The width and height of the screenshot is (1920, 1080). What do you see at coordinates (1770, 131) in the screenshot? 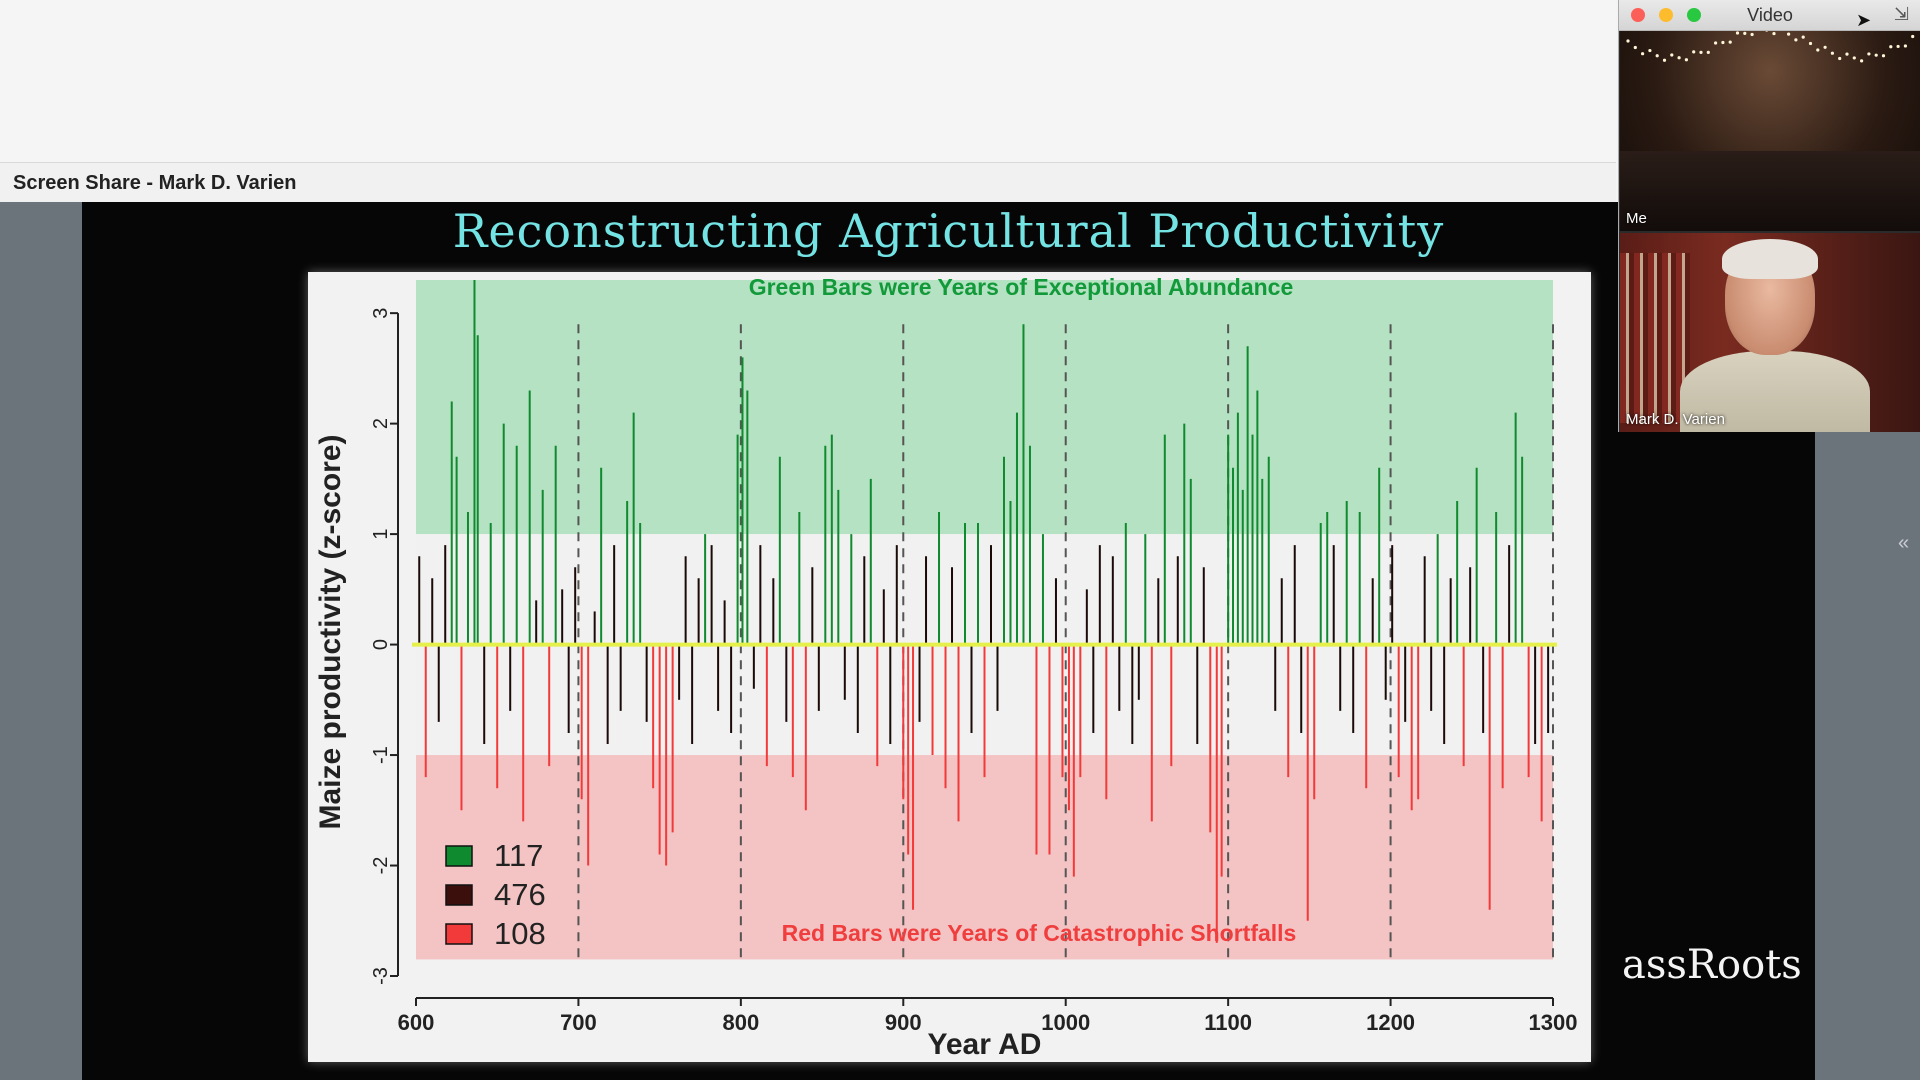
I see `video-tile-me: Me` at bounding box center [1770, 131].